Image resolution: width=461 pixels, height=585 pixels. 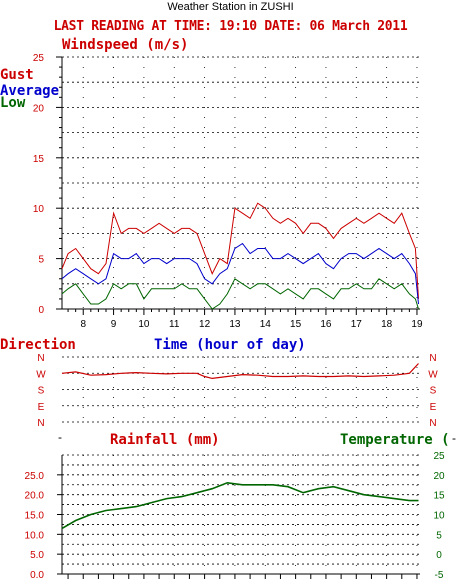 What do you see at coordinates (439, 516) in the screenshot?
I see `temp-y-tick-label: 10` at bounding box center [439, 516].